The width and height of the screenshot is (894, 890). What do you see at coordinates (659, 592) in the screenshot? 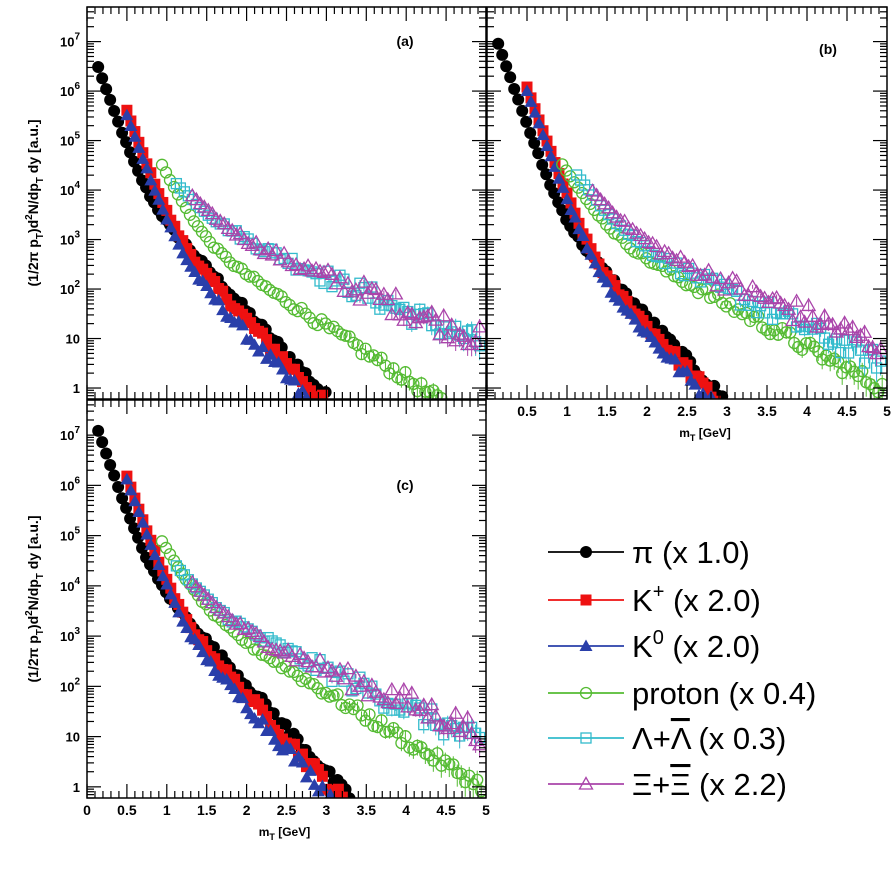
I see `legend-superscript: +` at bounding box center [659, 592].